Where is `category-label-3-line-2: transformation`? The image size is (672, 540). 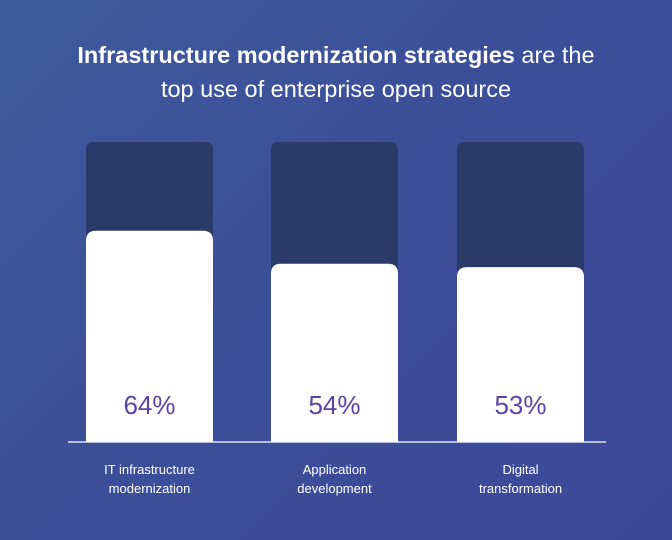
category-label-3-line-2: transformation is located at coordinates (520, 488).